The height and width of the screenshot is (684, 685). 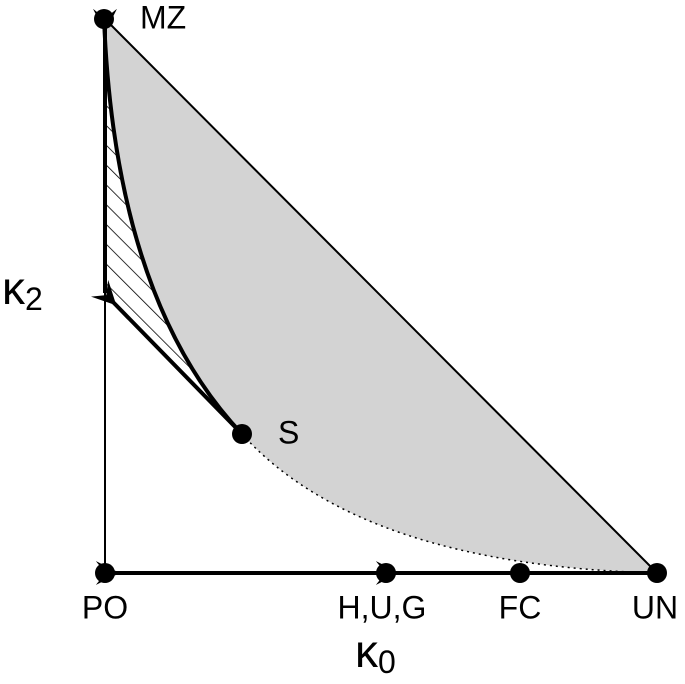 I want to click on thick-curve, so click(x=173, y=226).